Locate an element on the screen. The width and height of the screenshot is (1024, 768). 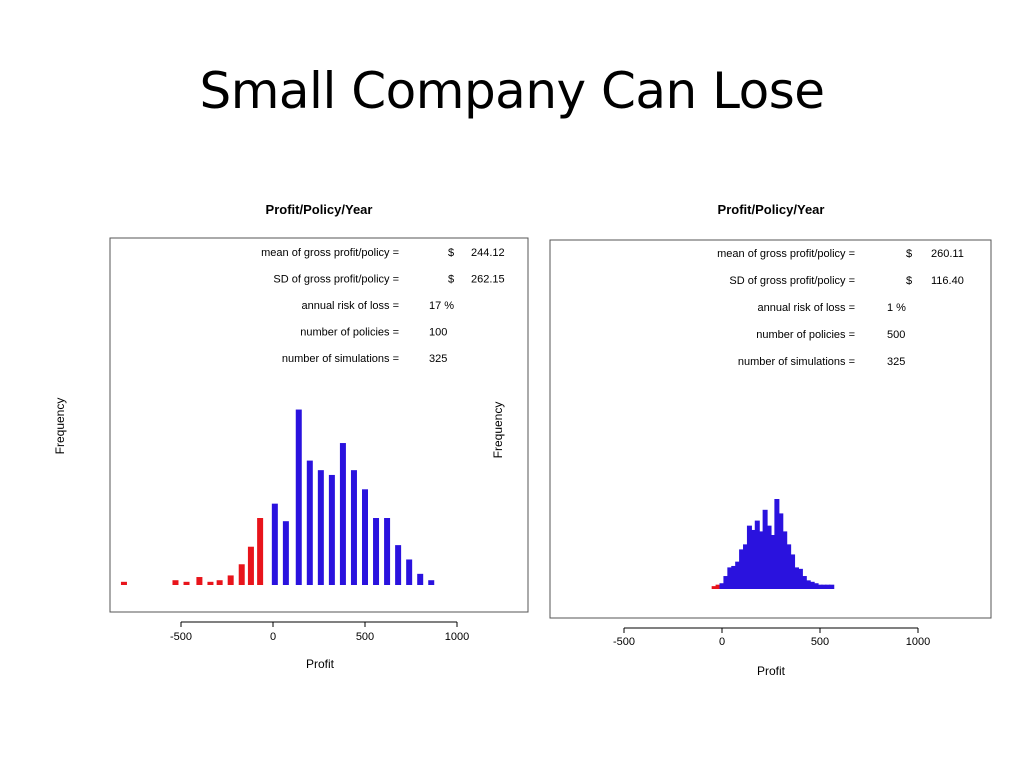
stat-value: 100 is located at coordinates (438, 333).